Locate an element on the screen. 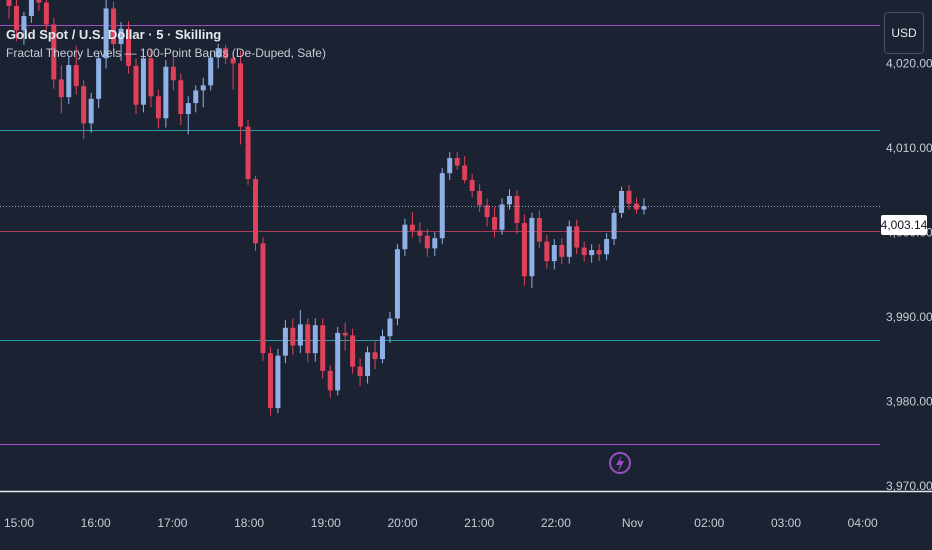 The height and width of the screenshot is (550, 932). event-marker is located at coordinates (620, 463).